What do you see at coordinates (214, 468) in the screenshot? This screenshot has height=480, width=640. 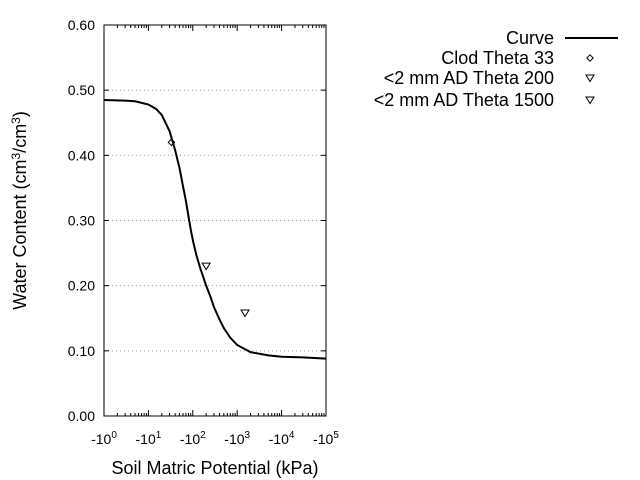 I see `x-axis-title: Soil Matric Potential (kPa)` at bounding box center [214, 468].